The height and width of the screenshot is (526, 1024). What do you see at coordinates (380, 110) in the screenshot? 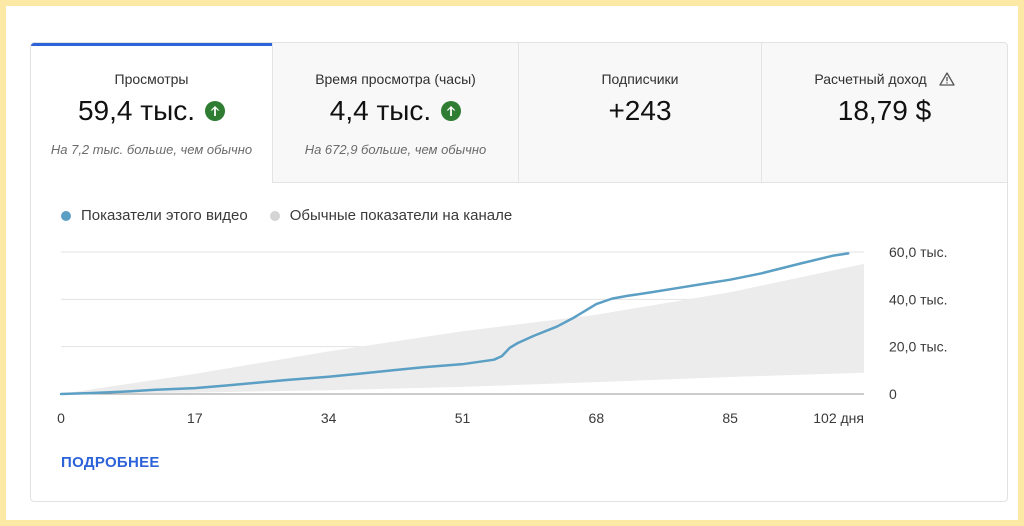
I see `tab-value: 4,4 тыс.` at bounding box center [380, 110].